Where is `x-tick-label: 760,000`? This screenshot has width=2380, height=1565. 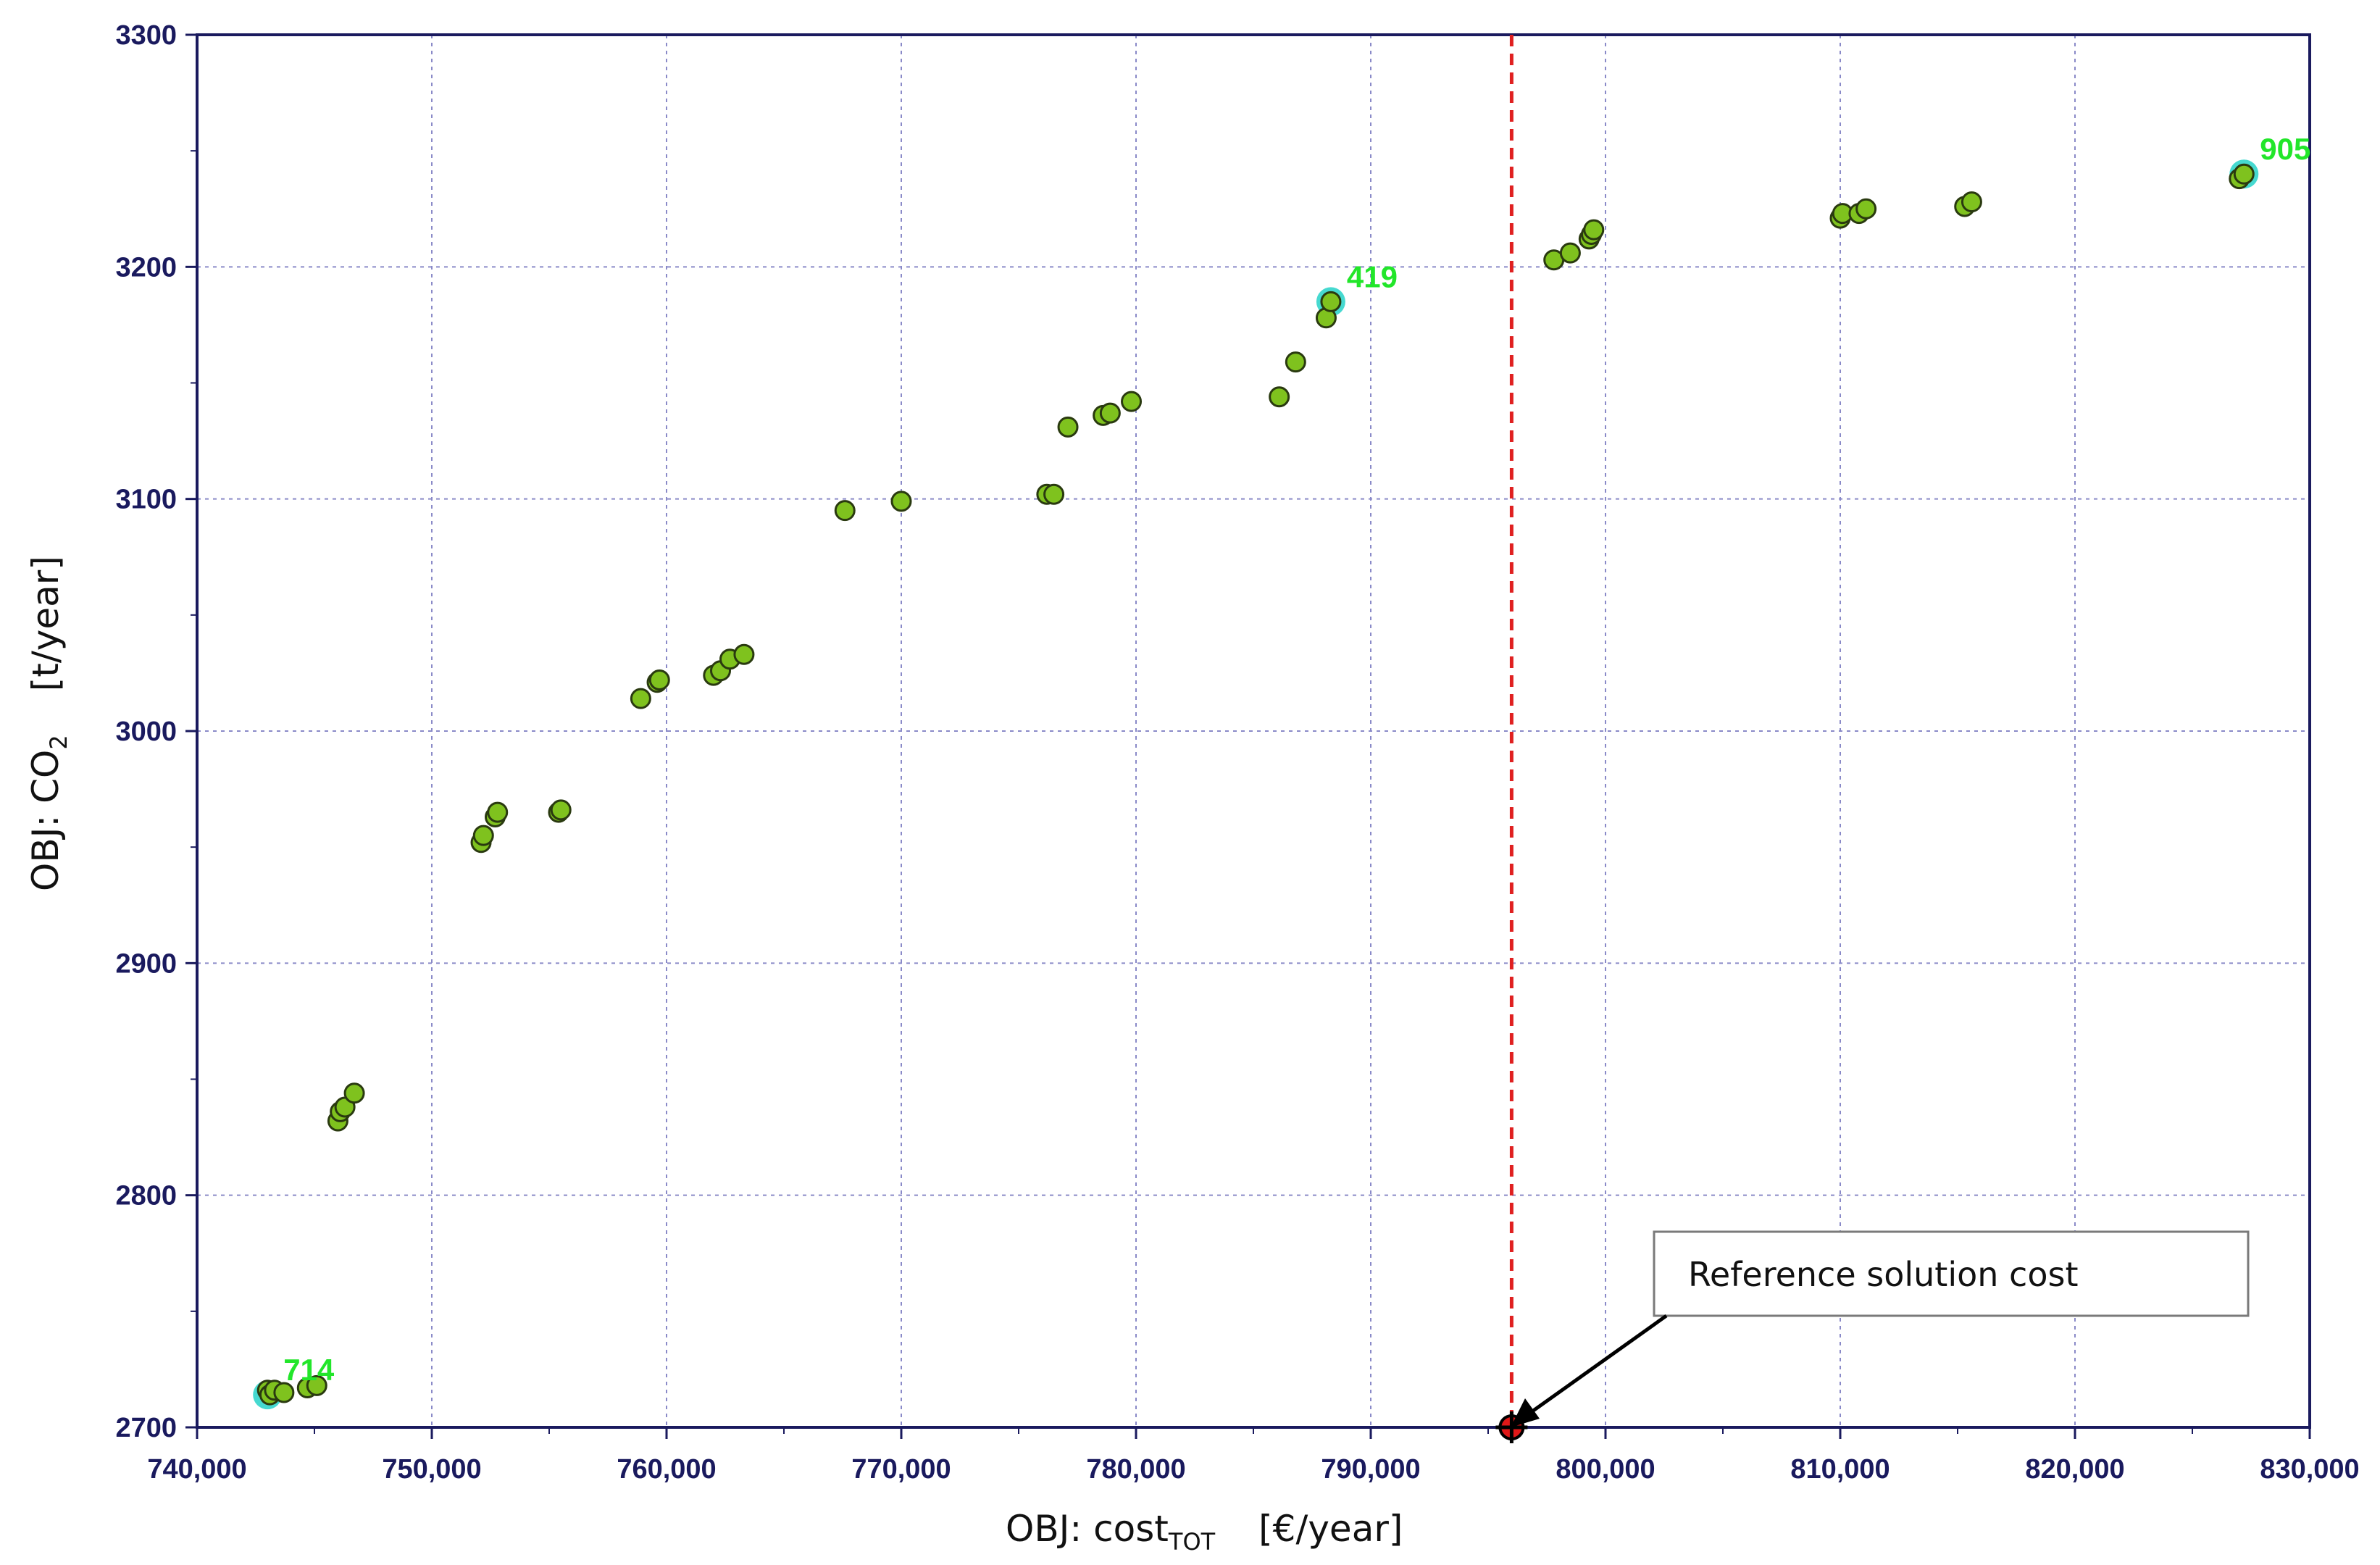 x-tick-label: 760,000 is located at coordinates (666, 1469).